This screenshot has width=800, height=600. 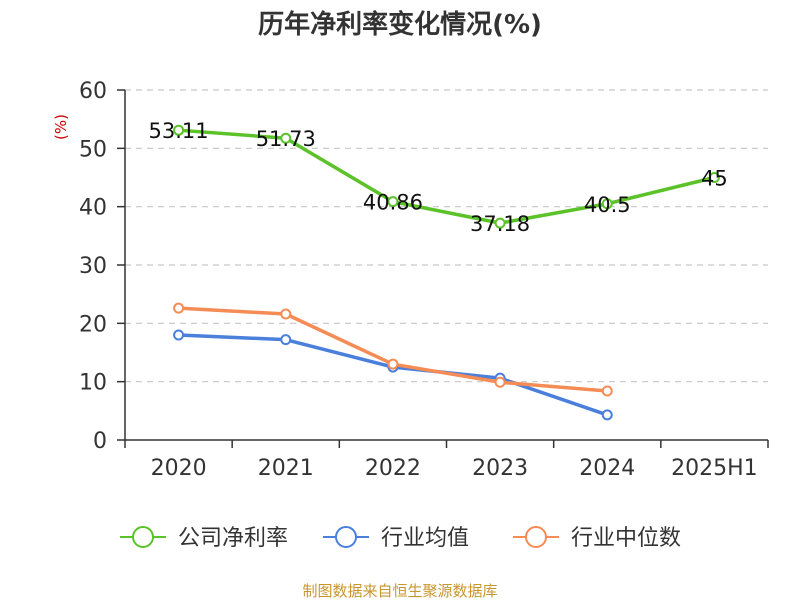 I want to click on y-tick-label: 20, so click(x=93, y=324).